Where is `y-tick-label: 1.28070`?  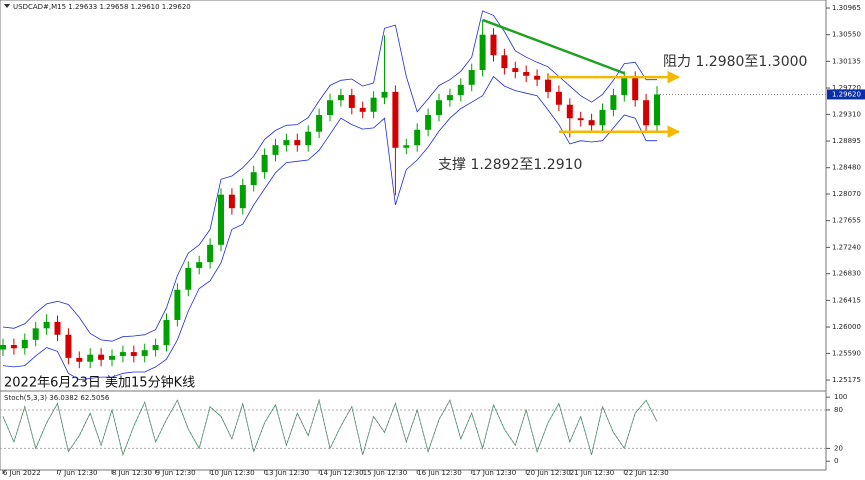 y-tick-label: 1.28070 is located at coordinates (846, 194).